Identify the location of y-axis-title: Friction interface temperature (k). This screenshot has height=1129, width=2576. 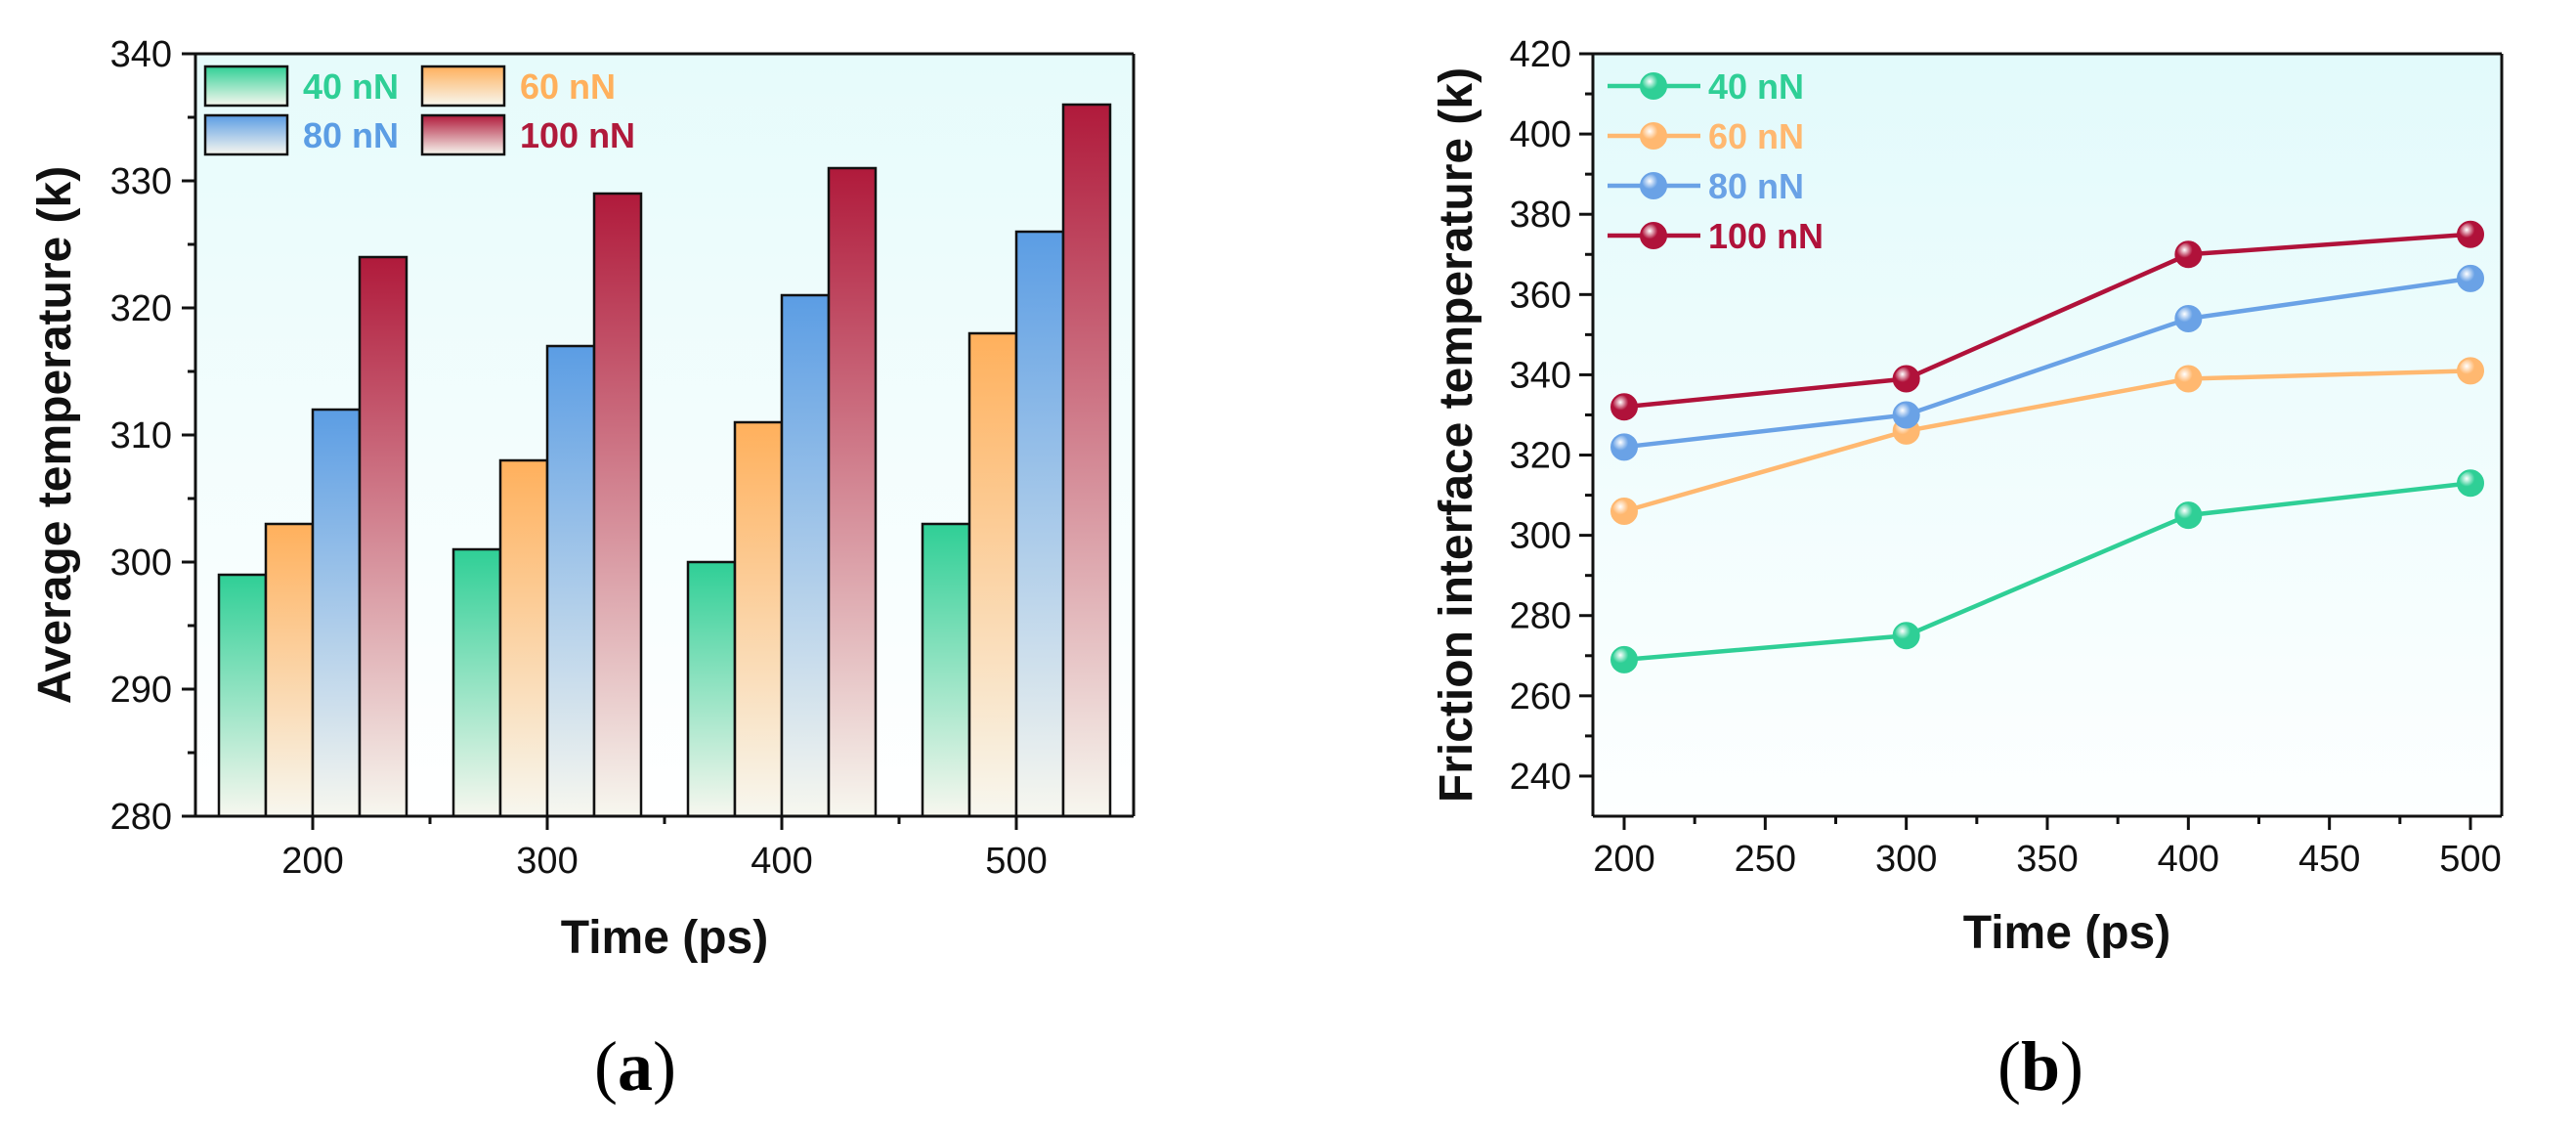
(1457, 435).